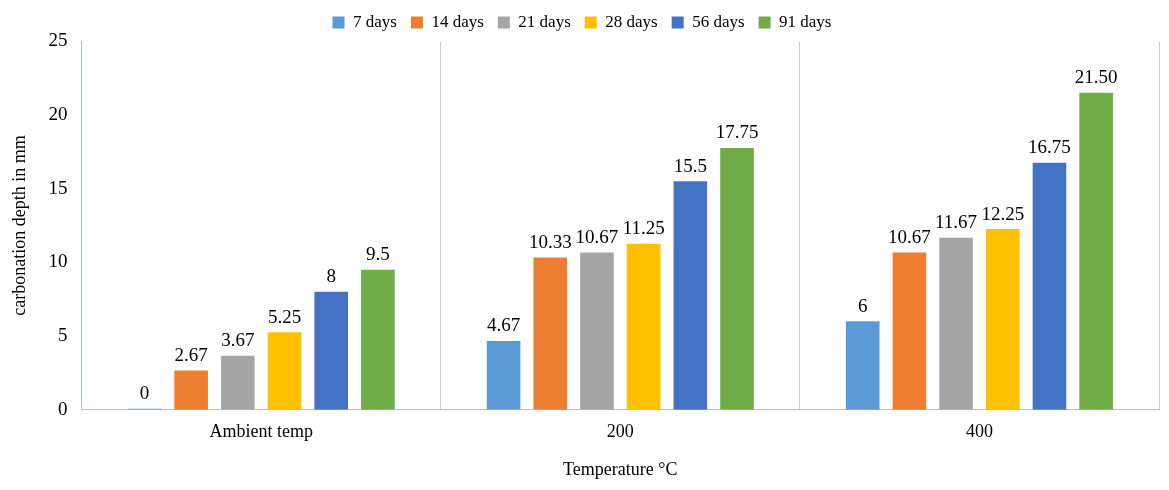  Describe the element at coordinates (1049, 147) in the screenshot. I see `data-label: 16.75` at that location.